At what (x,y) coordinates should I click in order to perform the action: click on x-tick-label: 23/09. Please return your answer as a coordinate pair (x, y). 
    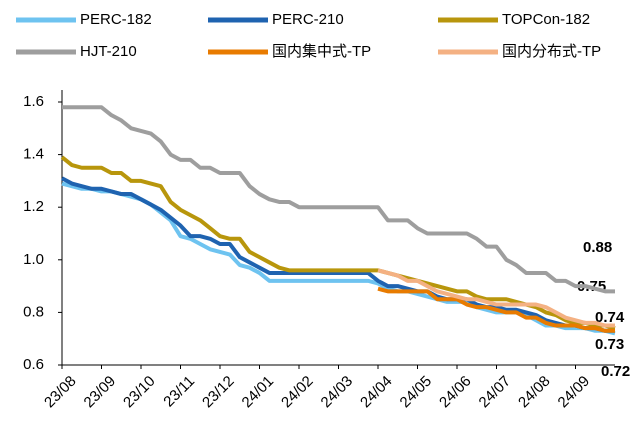
    Looking at the image, I should click on (100, 392).